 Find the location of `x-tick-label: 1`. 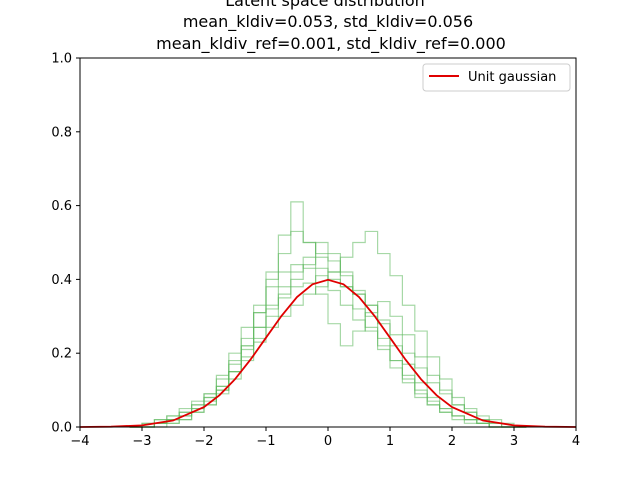

x-tick-label: 1 is located at coordinates (390, 441).